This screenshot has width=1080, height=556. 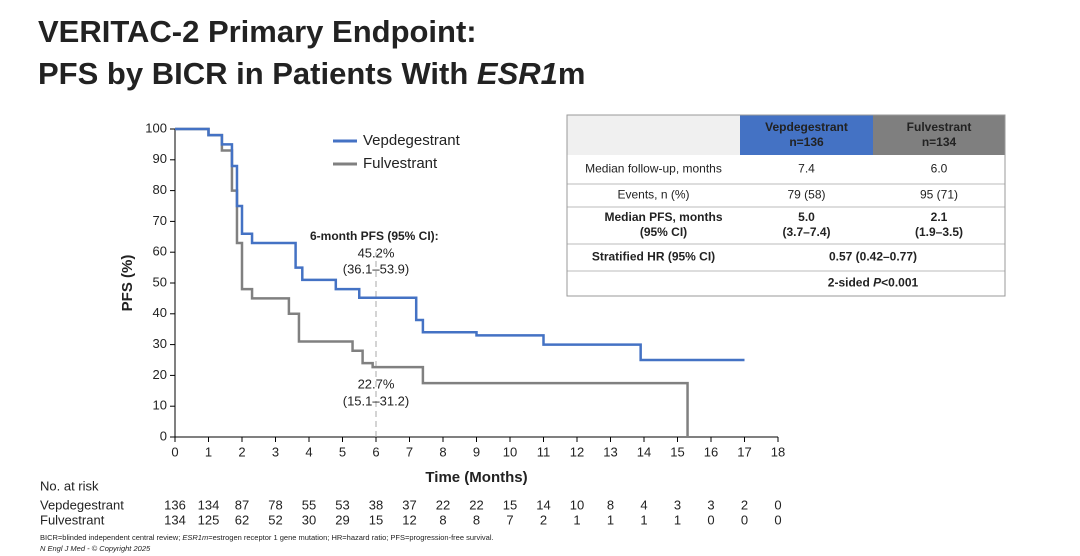 I want to click on annotation-ci: (15.1–31.2), so click(x=376, y=400).